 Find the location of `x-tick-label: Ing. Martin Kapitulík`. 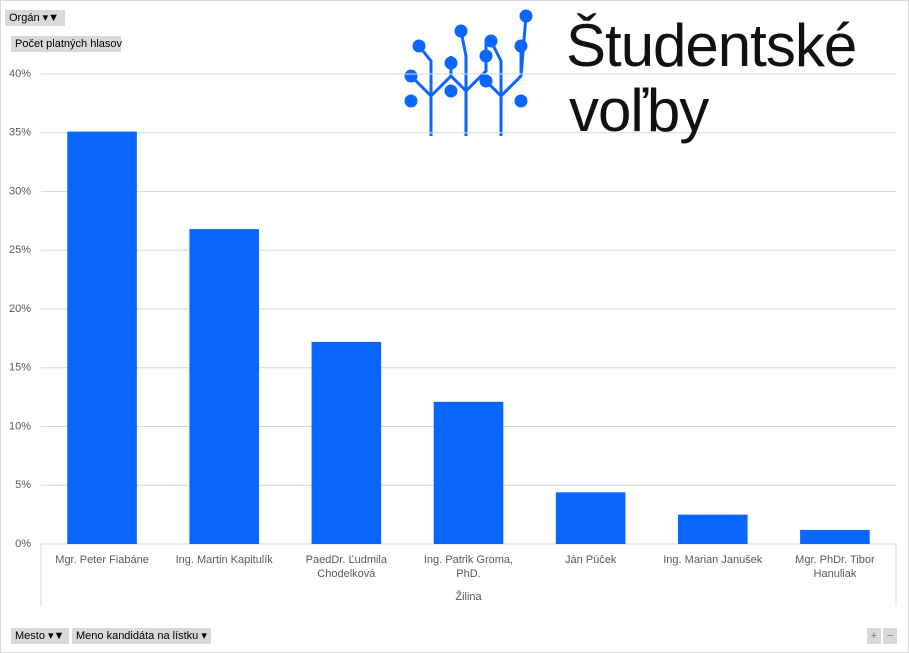

x-tick-label: Ing. Martin Kapitulík is located at coordinates (224, 560).